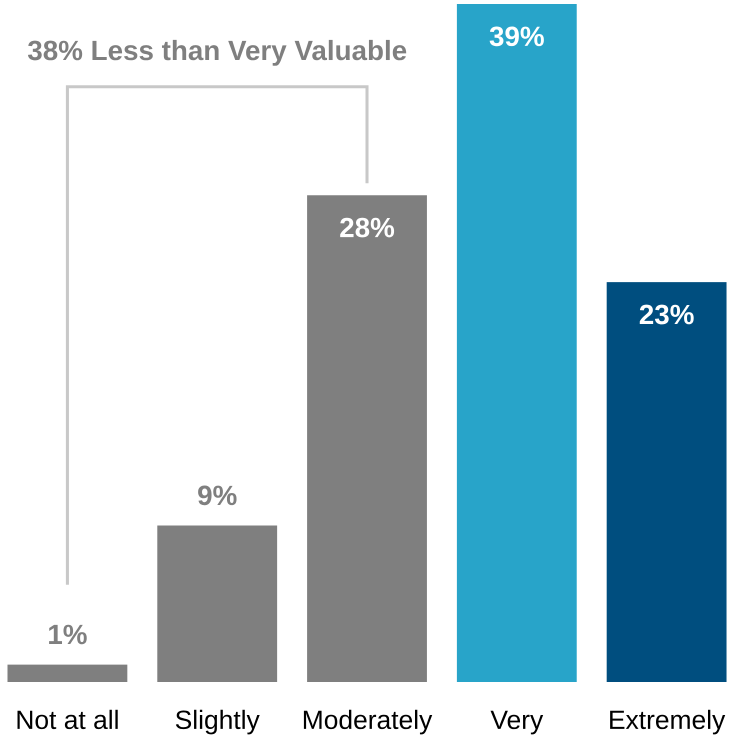 This screenshot has height=737, width=749. Describe the element at coordinates (368, 722) in the screenshot. I see `x-tick-label: Moderately` at that location.